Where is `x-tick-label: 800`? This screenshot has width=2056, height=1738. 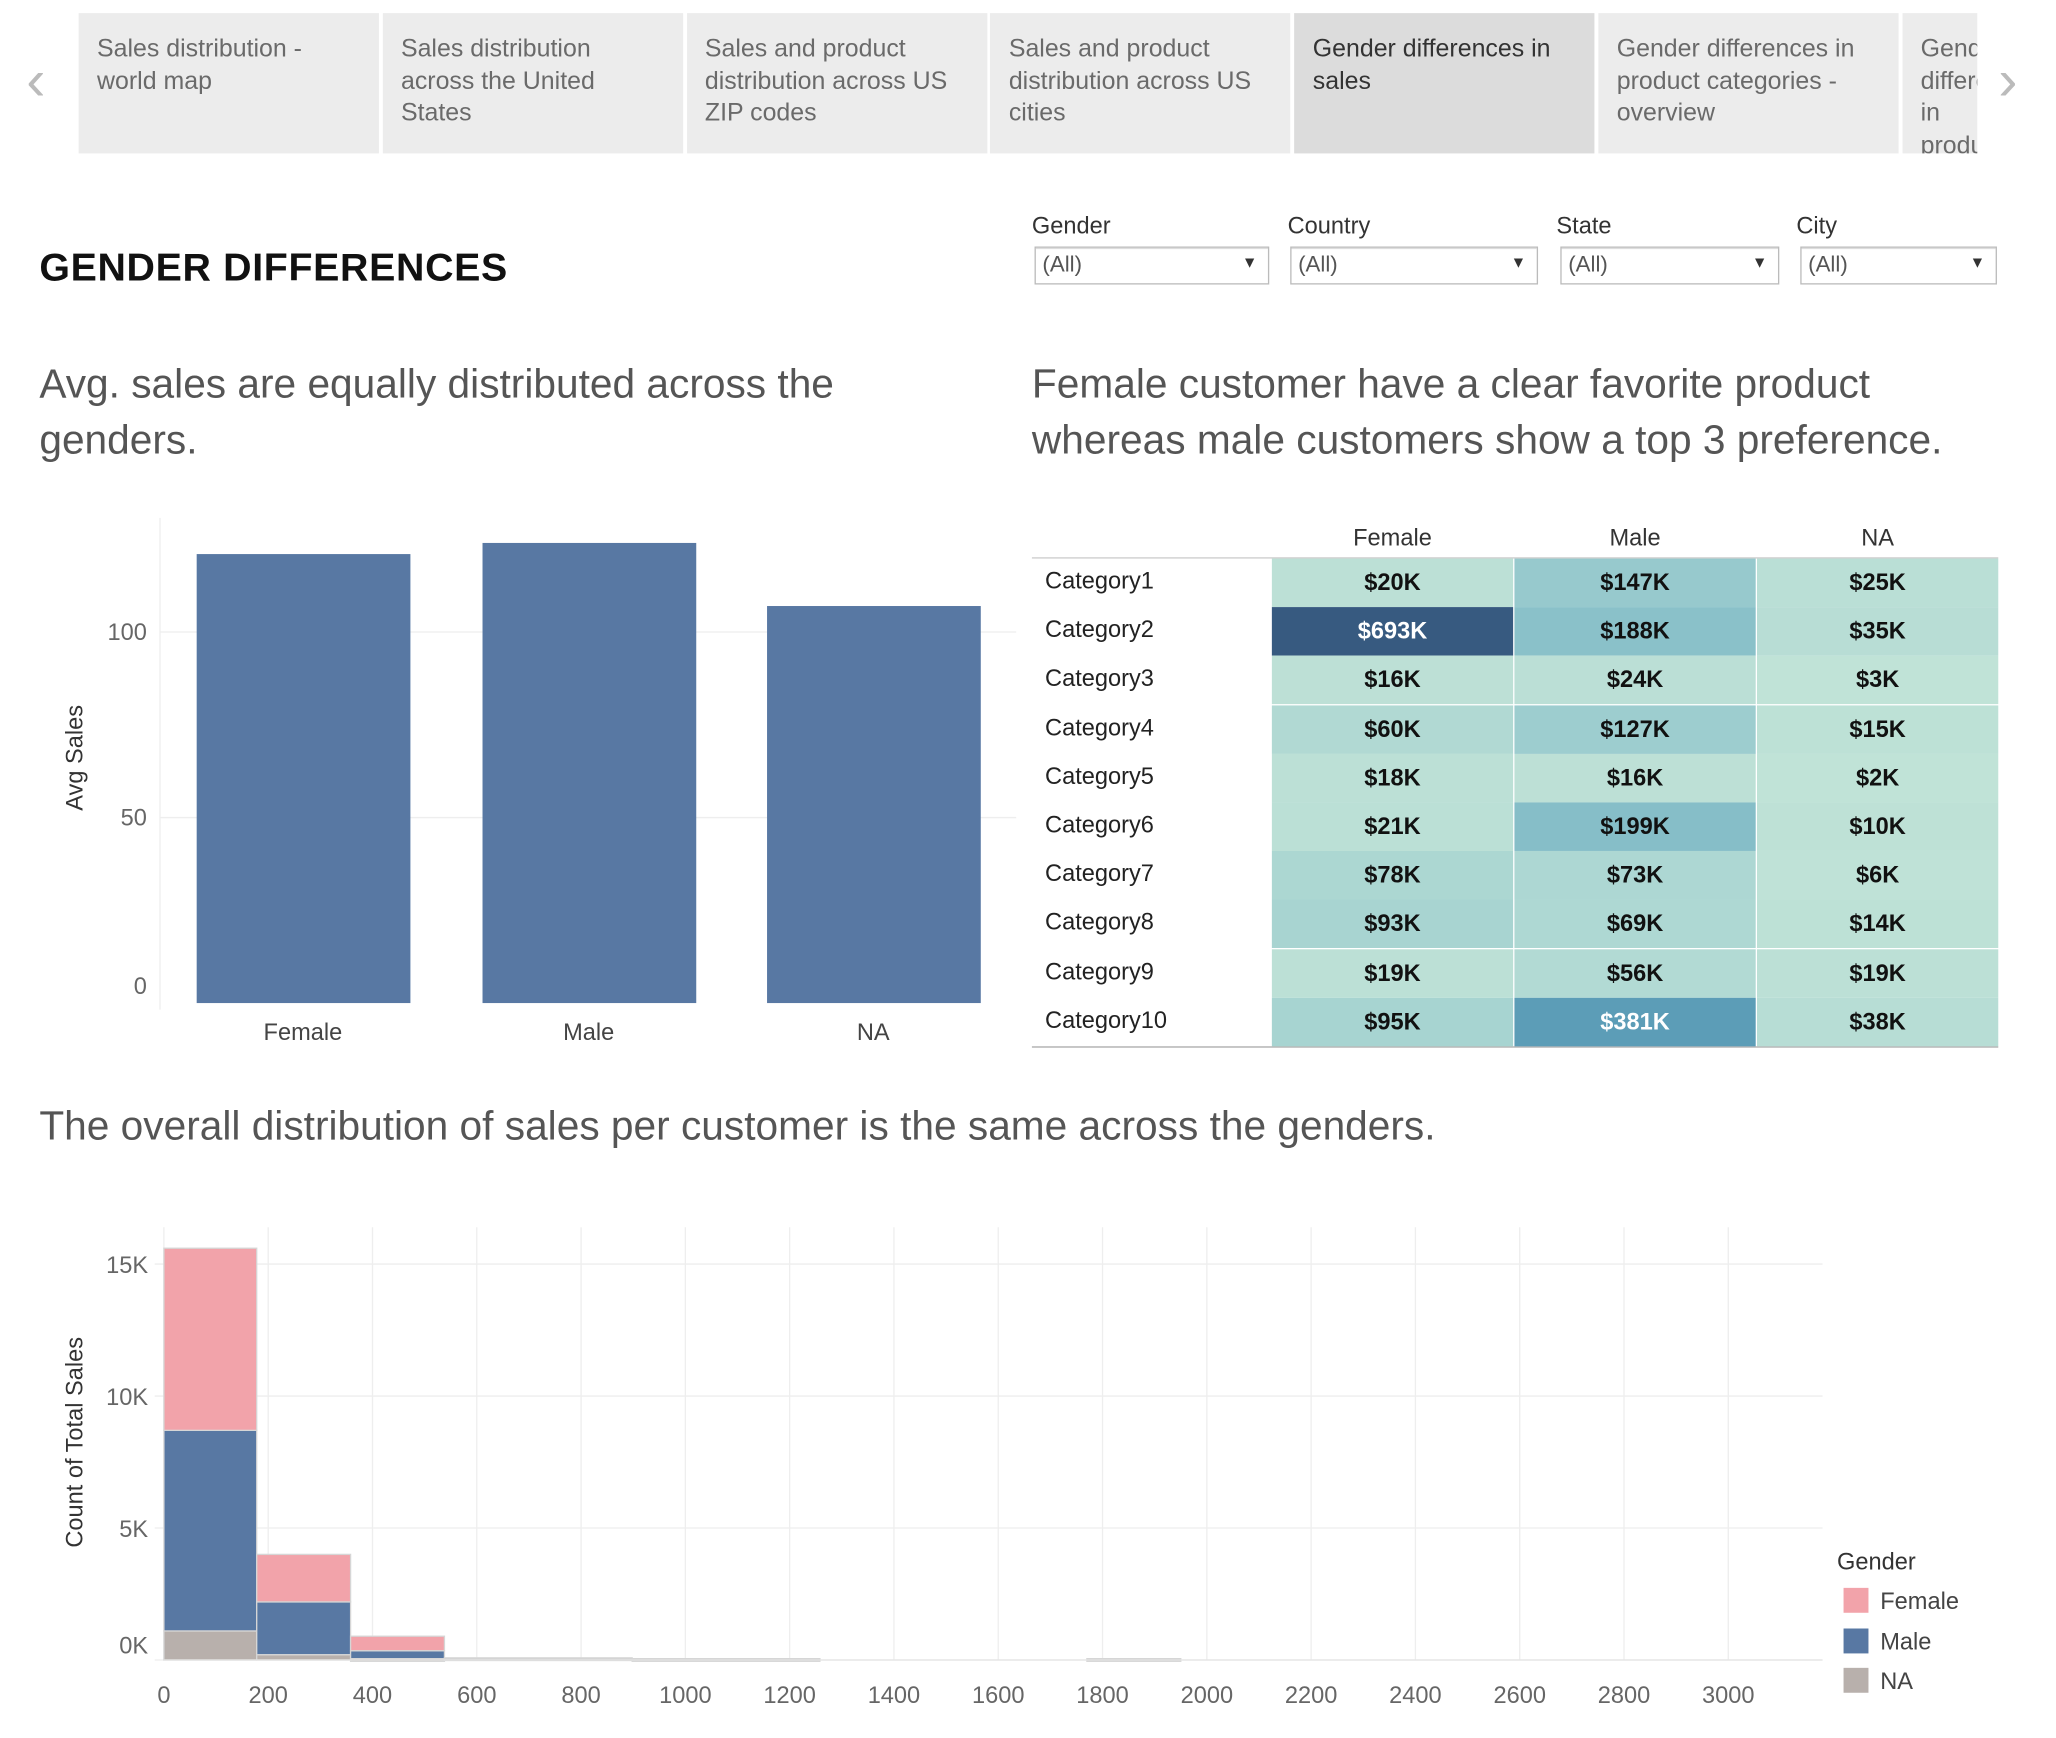 x-tick-label: 800 is located at coordinates (580, 1696).